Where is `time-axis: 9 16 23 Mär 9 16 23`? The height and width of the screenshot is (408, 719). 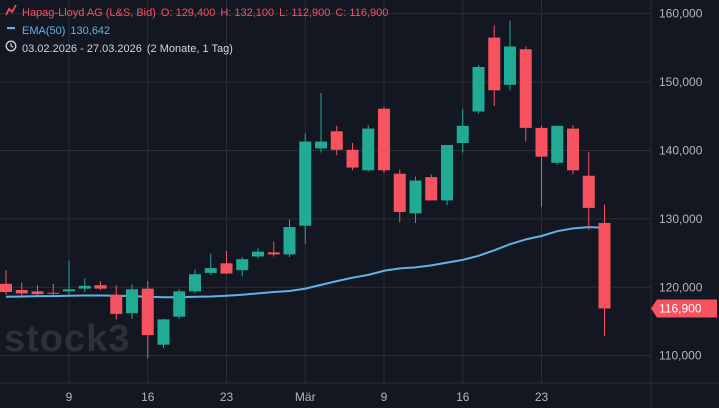 time-axis: 9 16 23 Mär 9 16 23 is located at coordinates (307, 397).